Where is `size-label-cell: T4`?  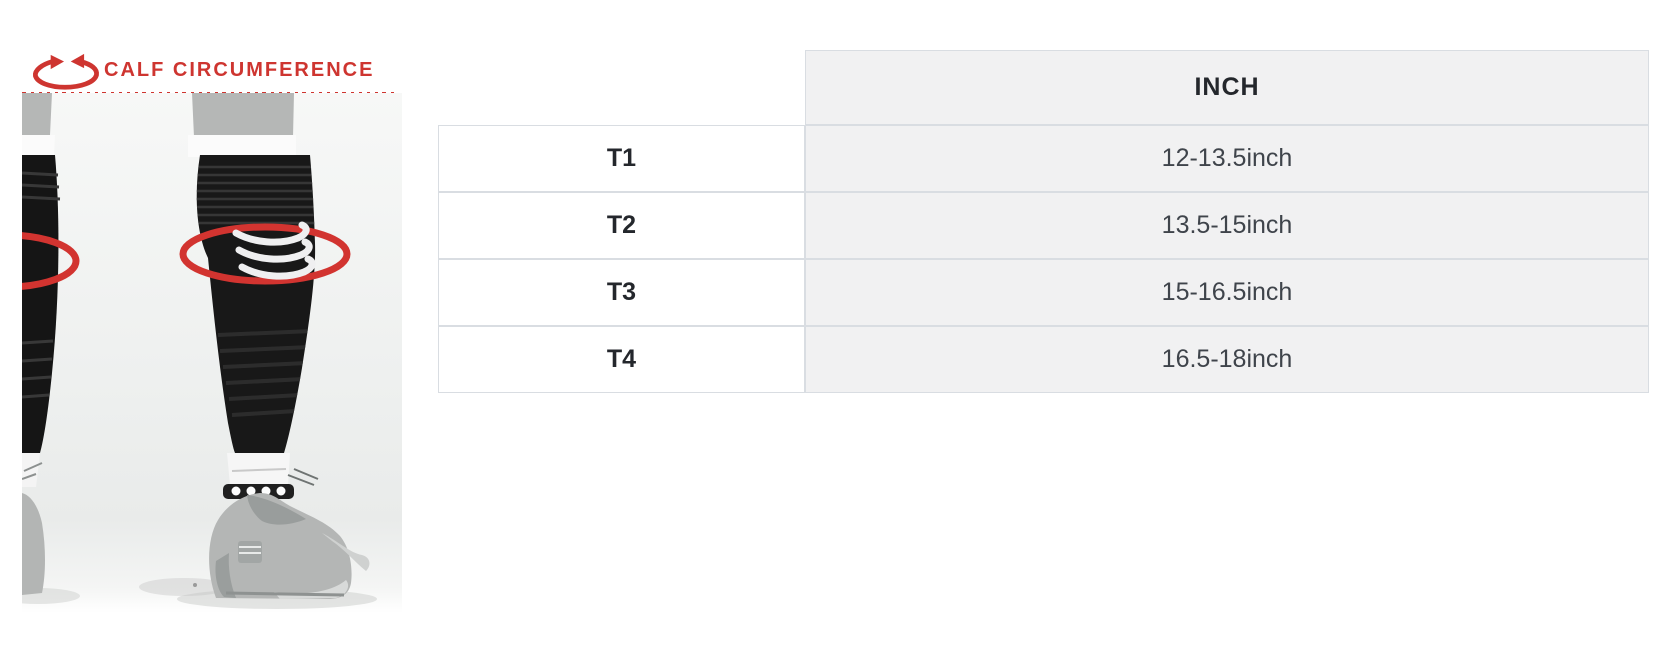
size-label-cell: T4 is located at coordinates (621, 359).